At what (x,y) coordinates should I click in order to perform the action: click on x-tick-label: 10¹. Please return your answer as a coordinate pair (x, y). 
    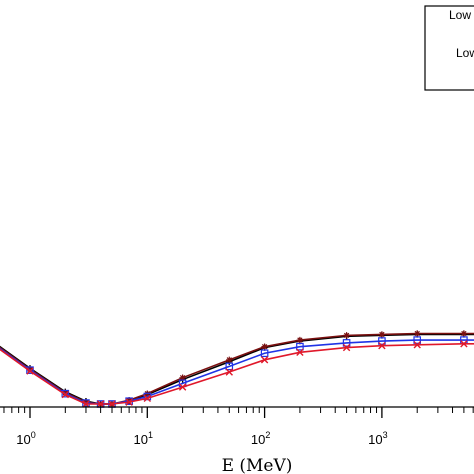
    Looking at the image, I should click on (143, 438).